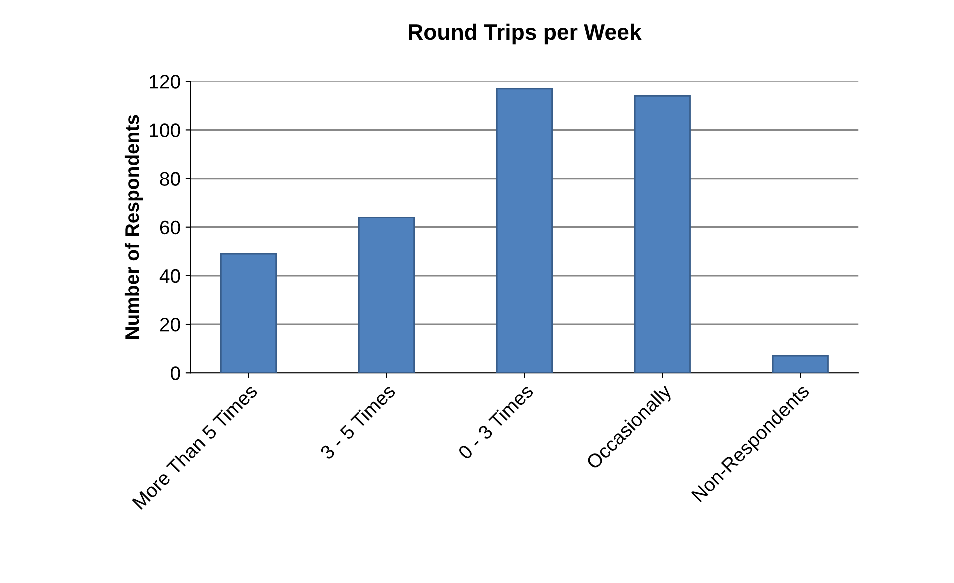 Image resolution: width=954 pixels, height=583 pixels. I want to click on chart-title: Round Trips per Week, so click(525, 34).